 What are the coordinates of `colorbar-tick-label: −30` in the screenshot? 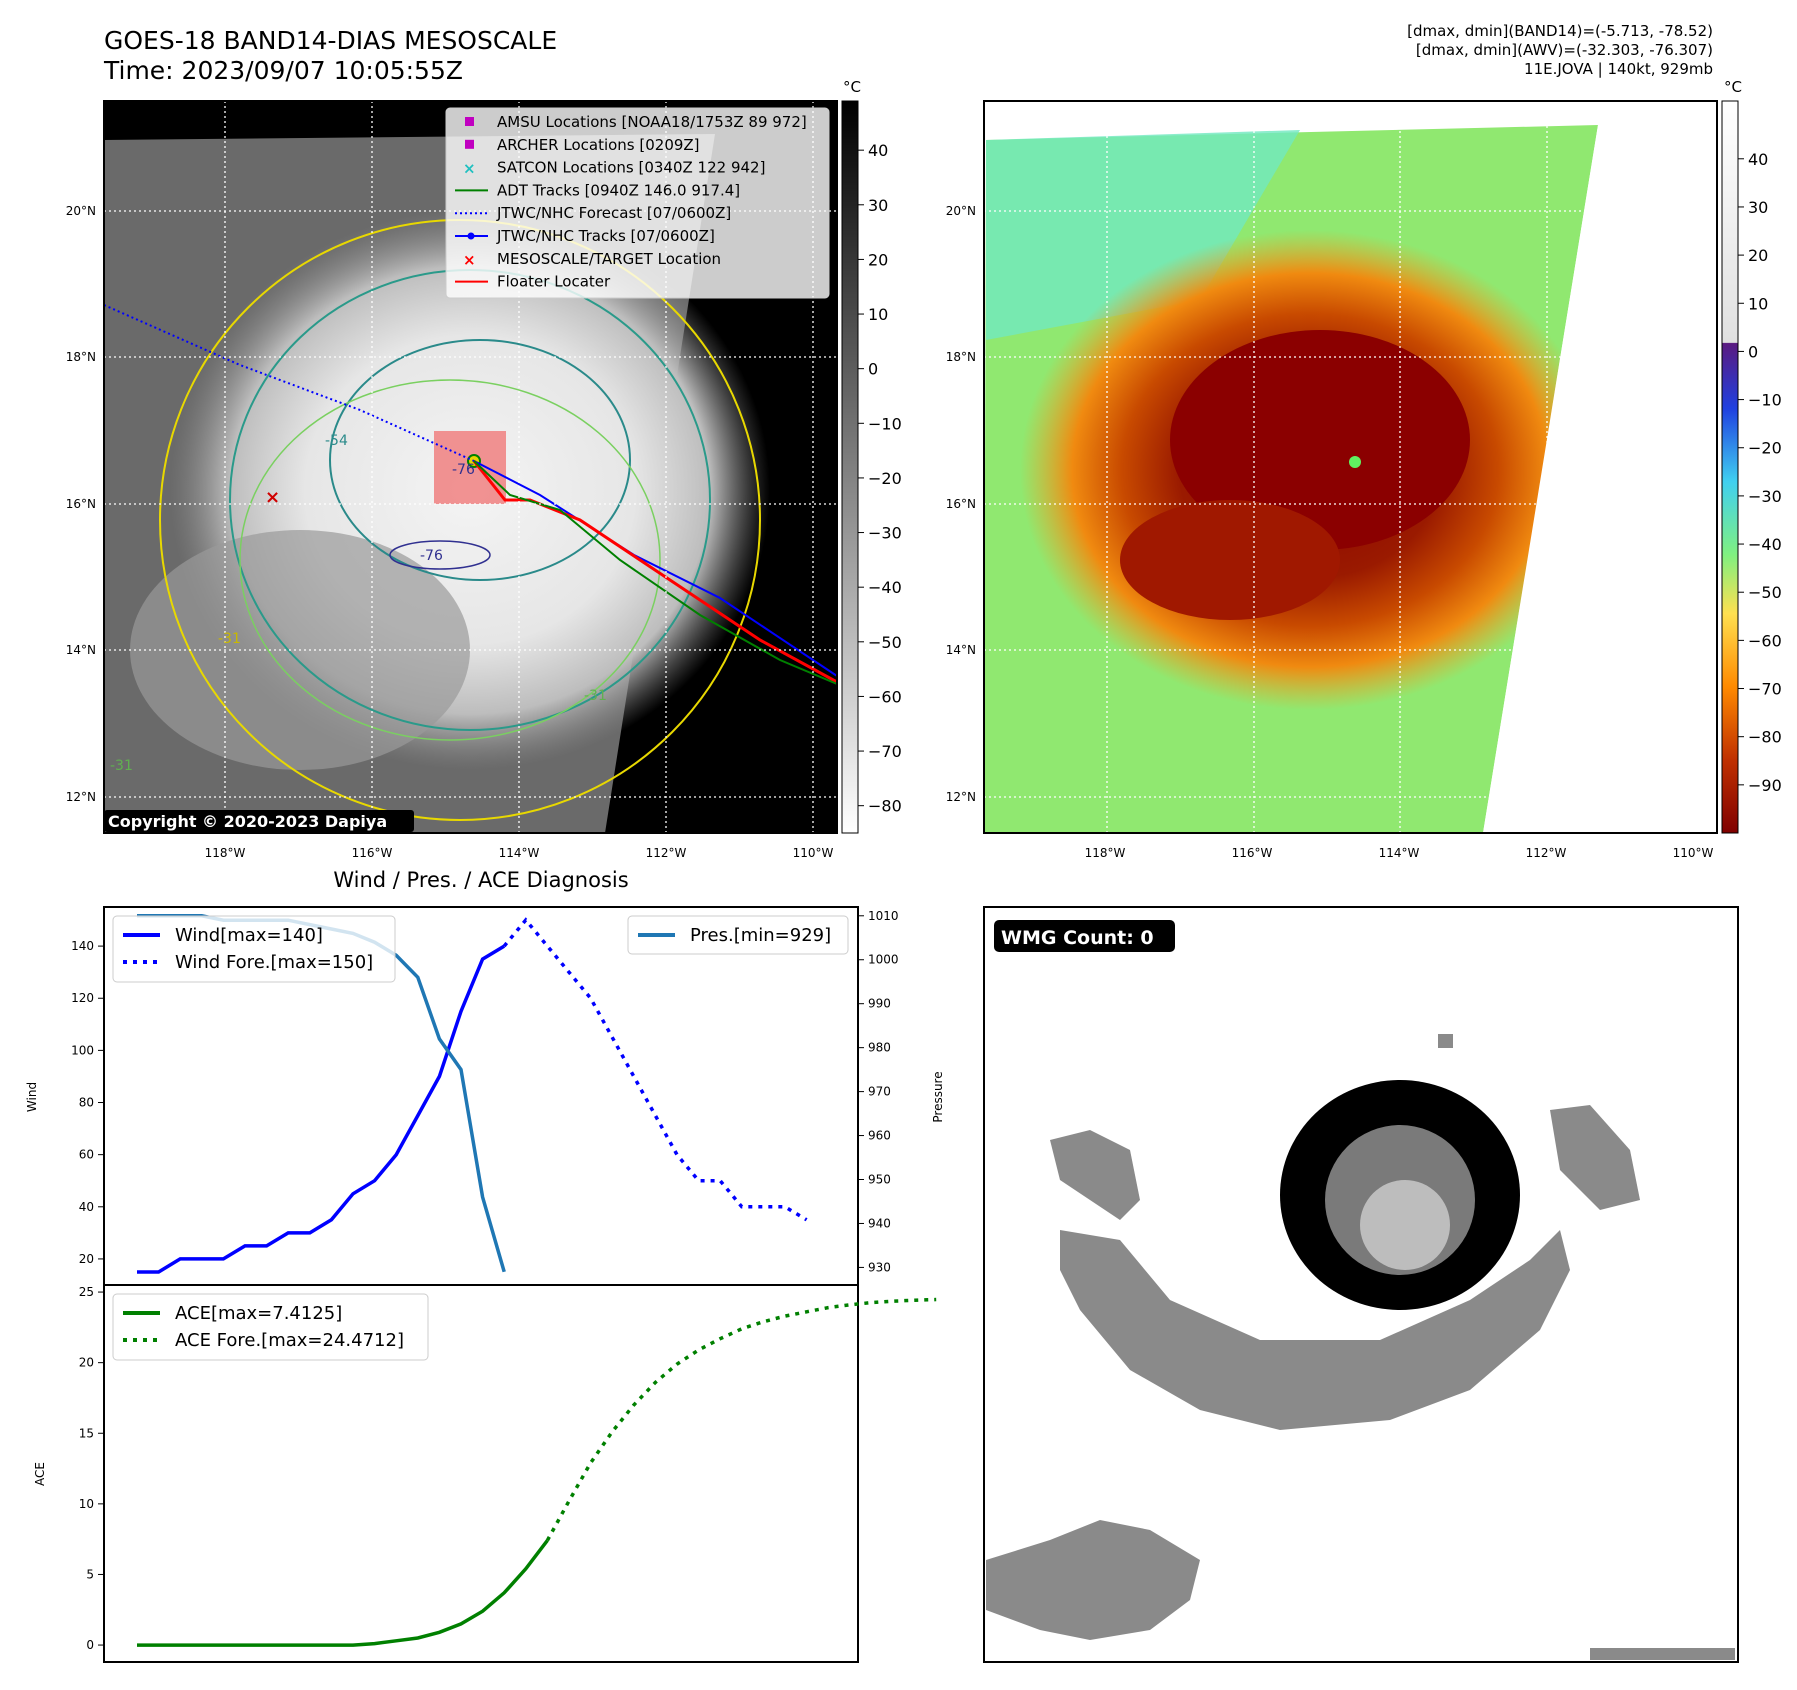 It's located at (885, 533).